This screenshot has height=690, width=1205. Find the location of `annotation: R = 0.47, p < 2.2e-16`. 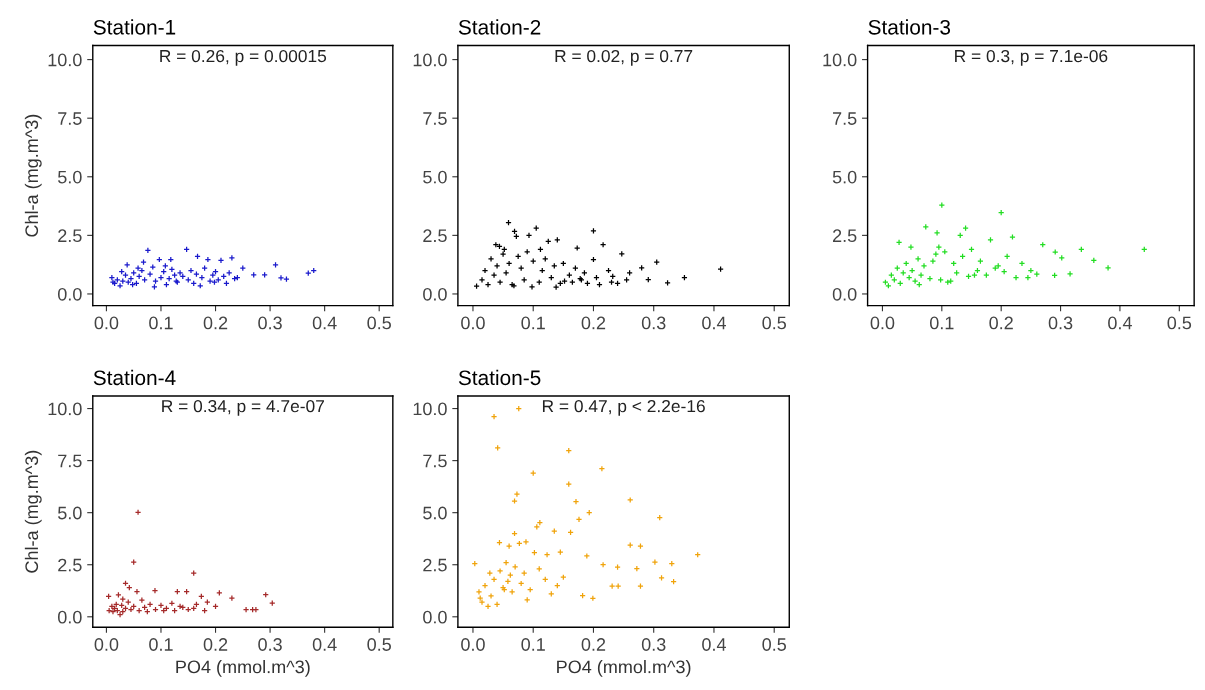

annotation: R = 0.47, p < 2.2e-16 is located at coordinates (623, 407).